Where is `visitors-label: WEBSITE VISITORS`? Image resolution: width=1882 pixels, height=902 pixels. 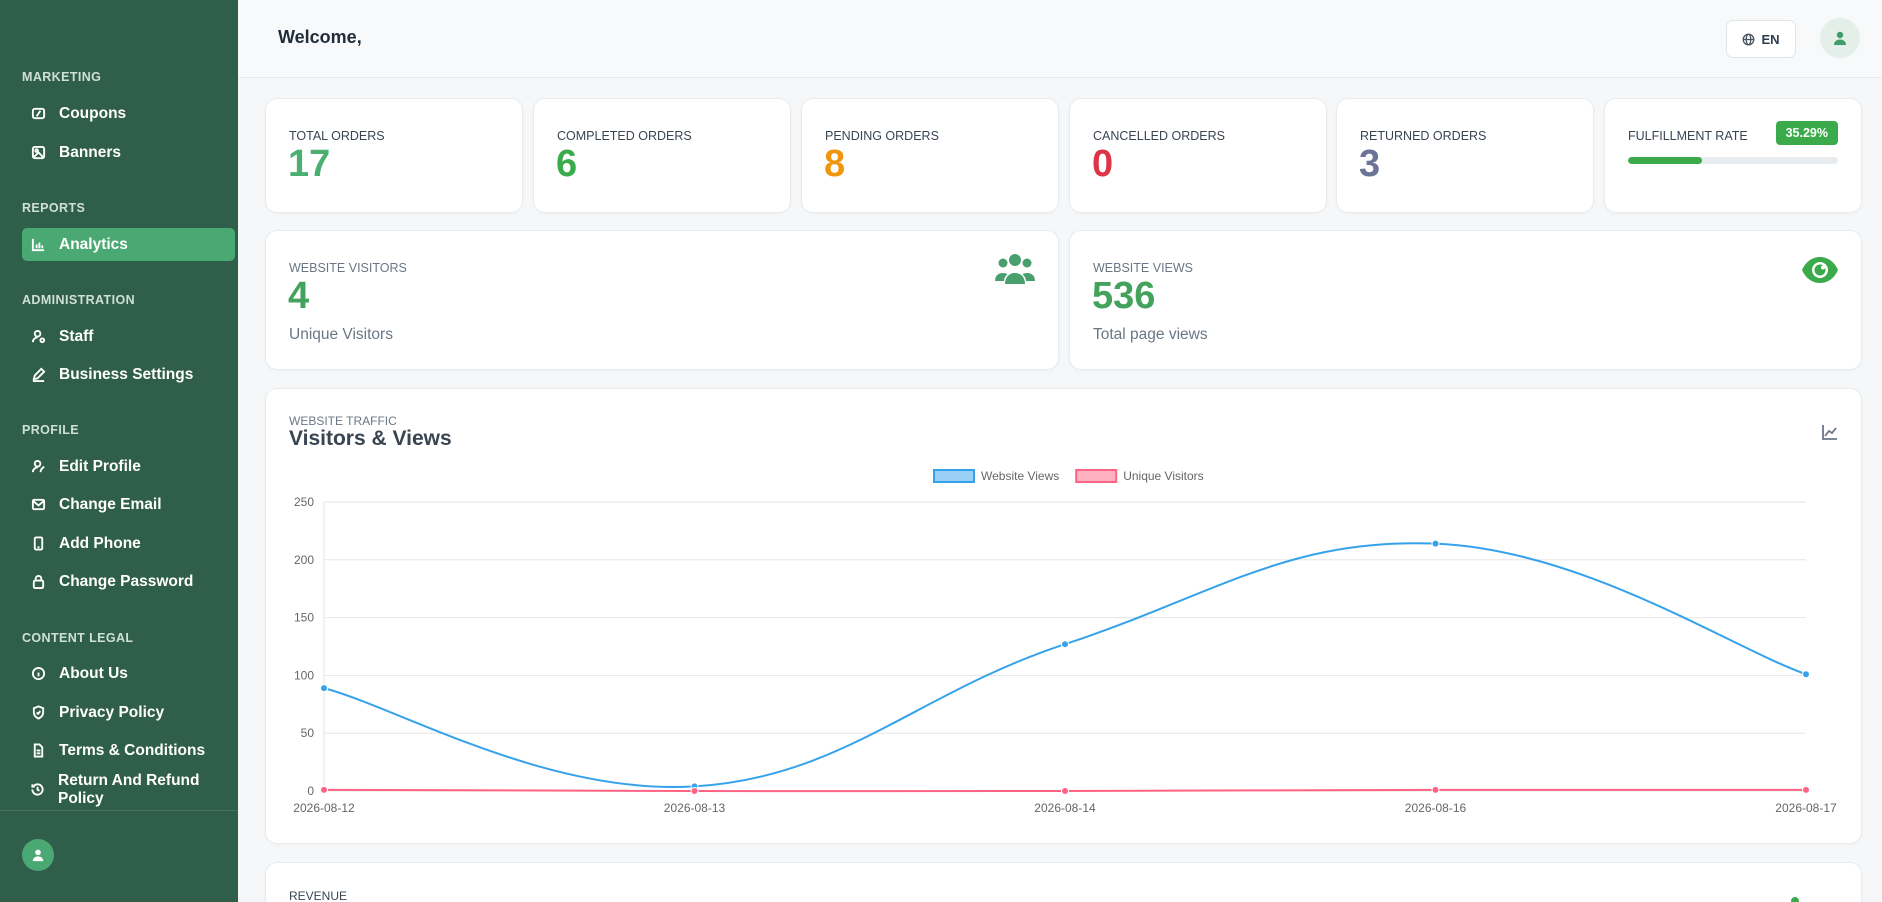
visitors-label: WEBSITE VISITORS is located at coordinates (348, 268).